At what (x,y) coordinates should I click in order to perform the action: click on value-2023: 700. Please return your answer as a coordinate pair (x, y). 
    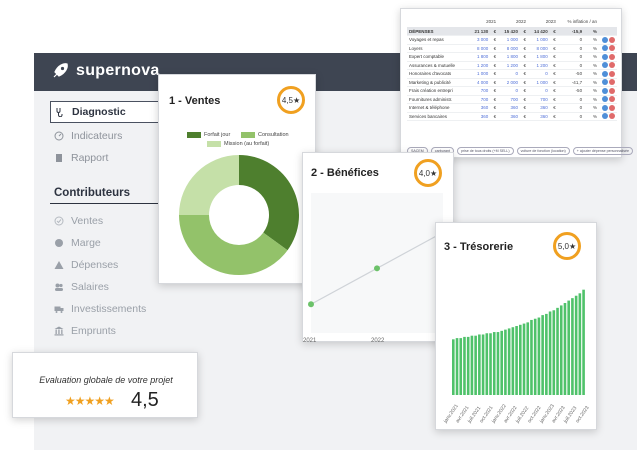
    Looking at the image, I should click on (538, 99).